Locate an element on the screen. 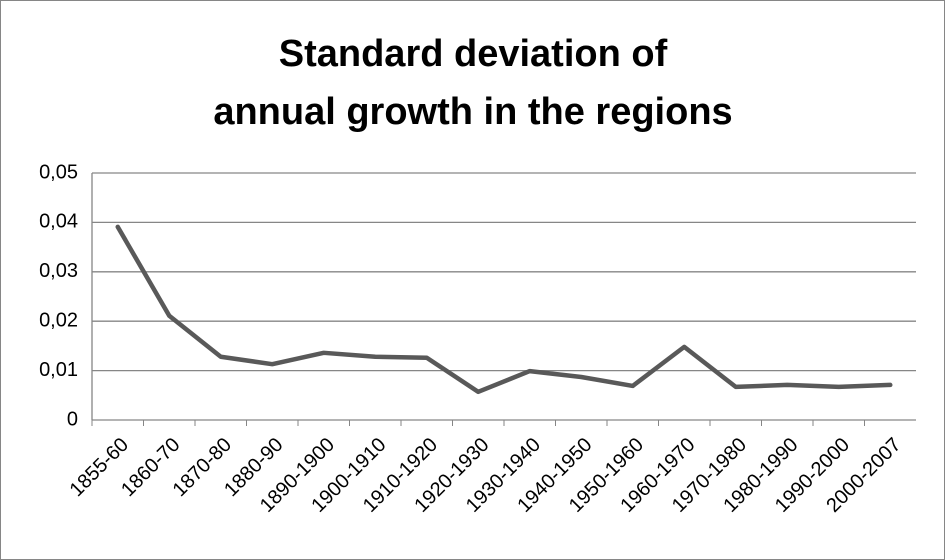 The height and width of the screenshot is (560, 945). chart-title: annual growth in the regions is located at coordinates (472, 112).